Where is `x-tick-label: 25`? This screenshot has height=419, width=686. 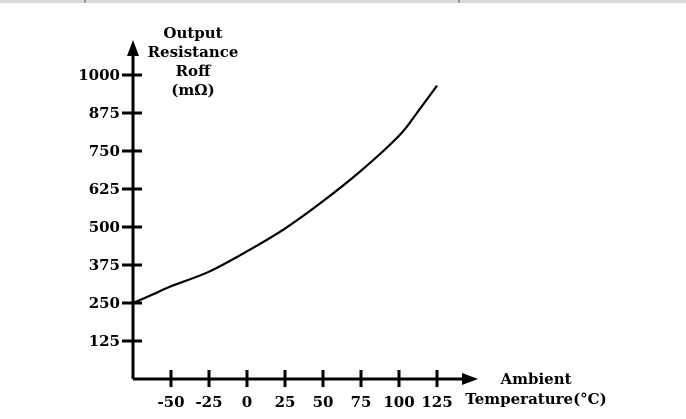
x-tick-label: 25 is located at coordinates (285, 402).